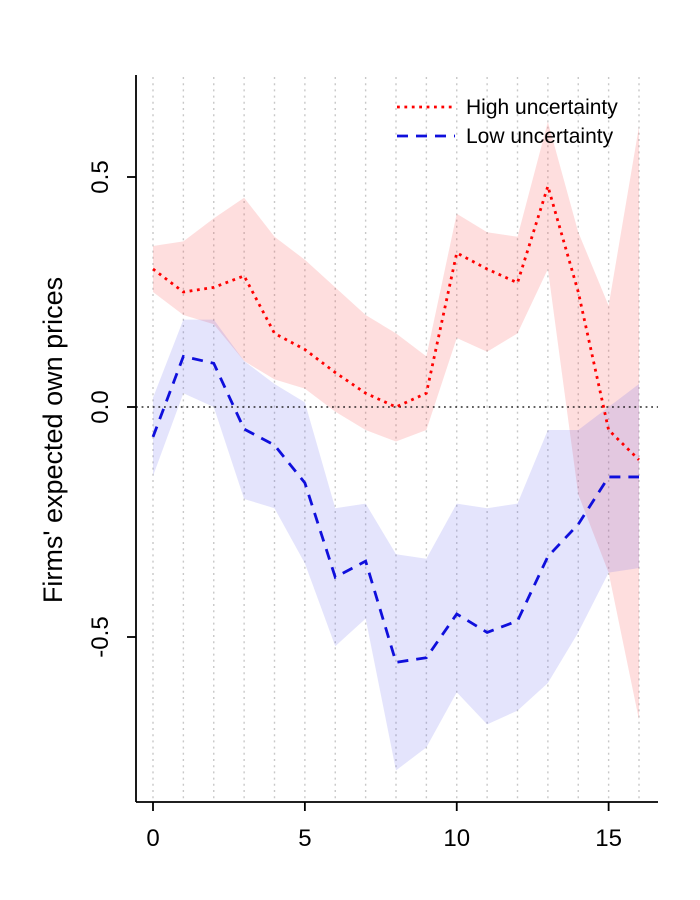 Image resolution: width=700 pixels, height=900 pixels. What do you see at coordinates (53, 440) in the screenshot?
I see `y-axis-title: Firms' expected own prices` at bounding box center [53, 440].